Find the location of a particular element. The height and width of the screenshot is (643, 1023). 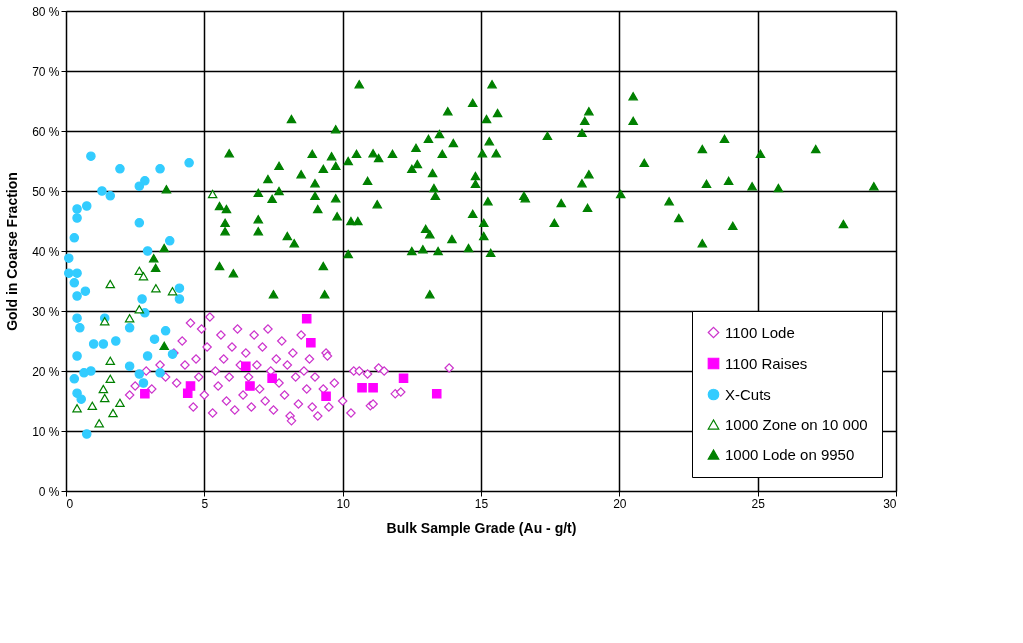

y-tick-label: 80 % is located at coordinates (46, 11).